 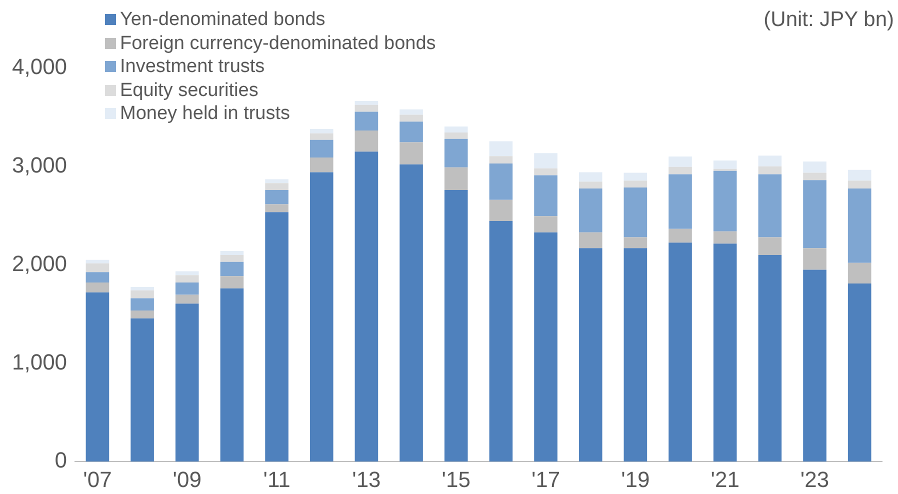 I want to click on x-tick-label: '11, so click(x=276, y=479).